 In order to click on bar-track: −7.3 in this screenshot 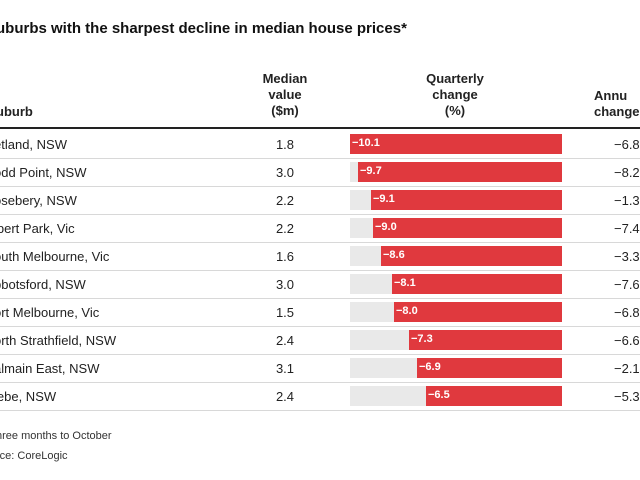, I will do `click(456, 340)`.